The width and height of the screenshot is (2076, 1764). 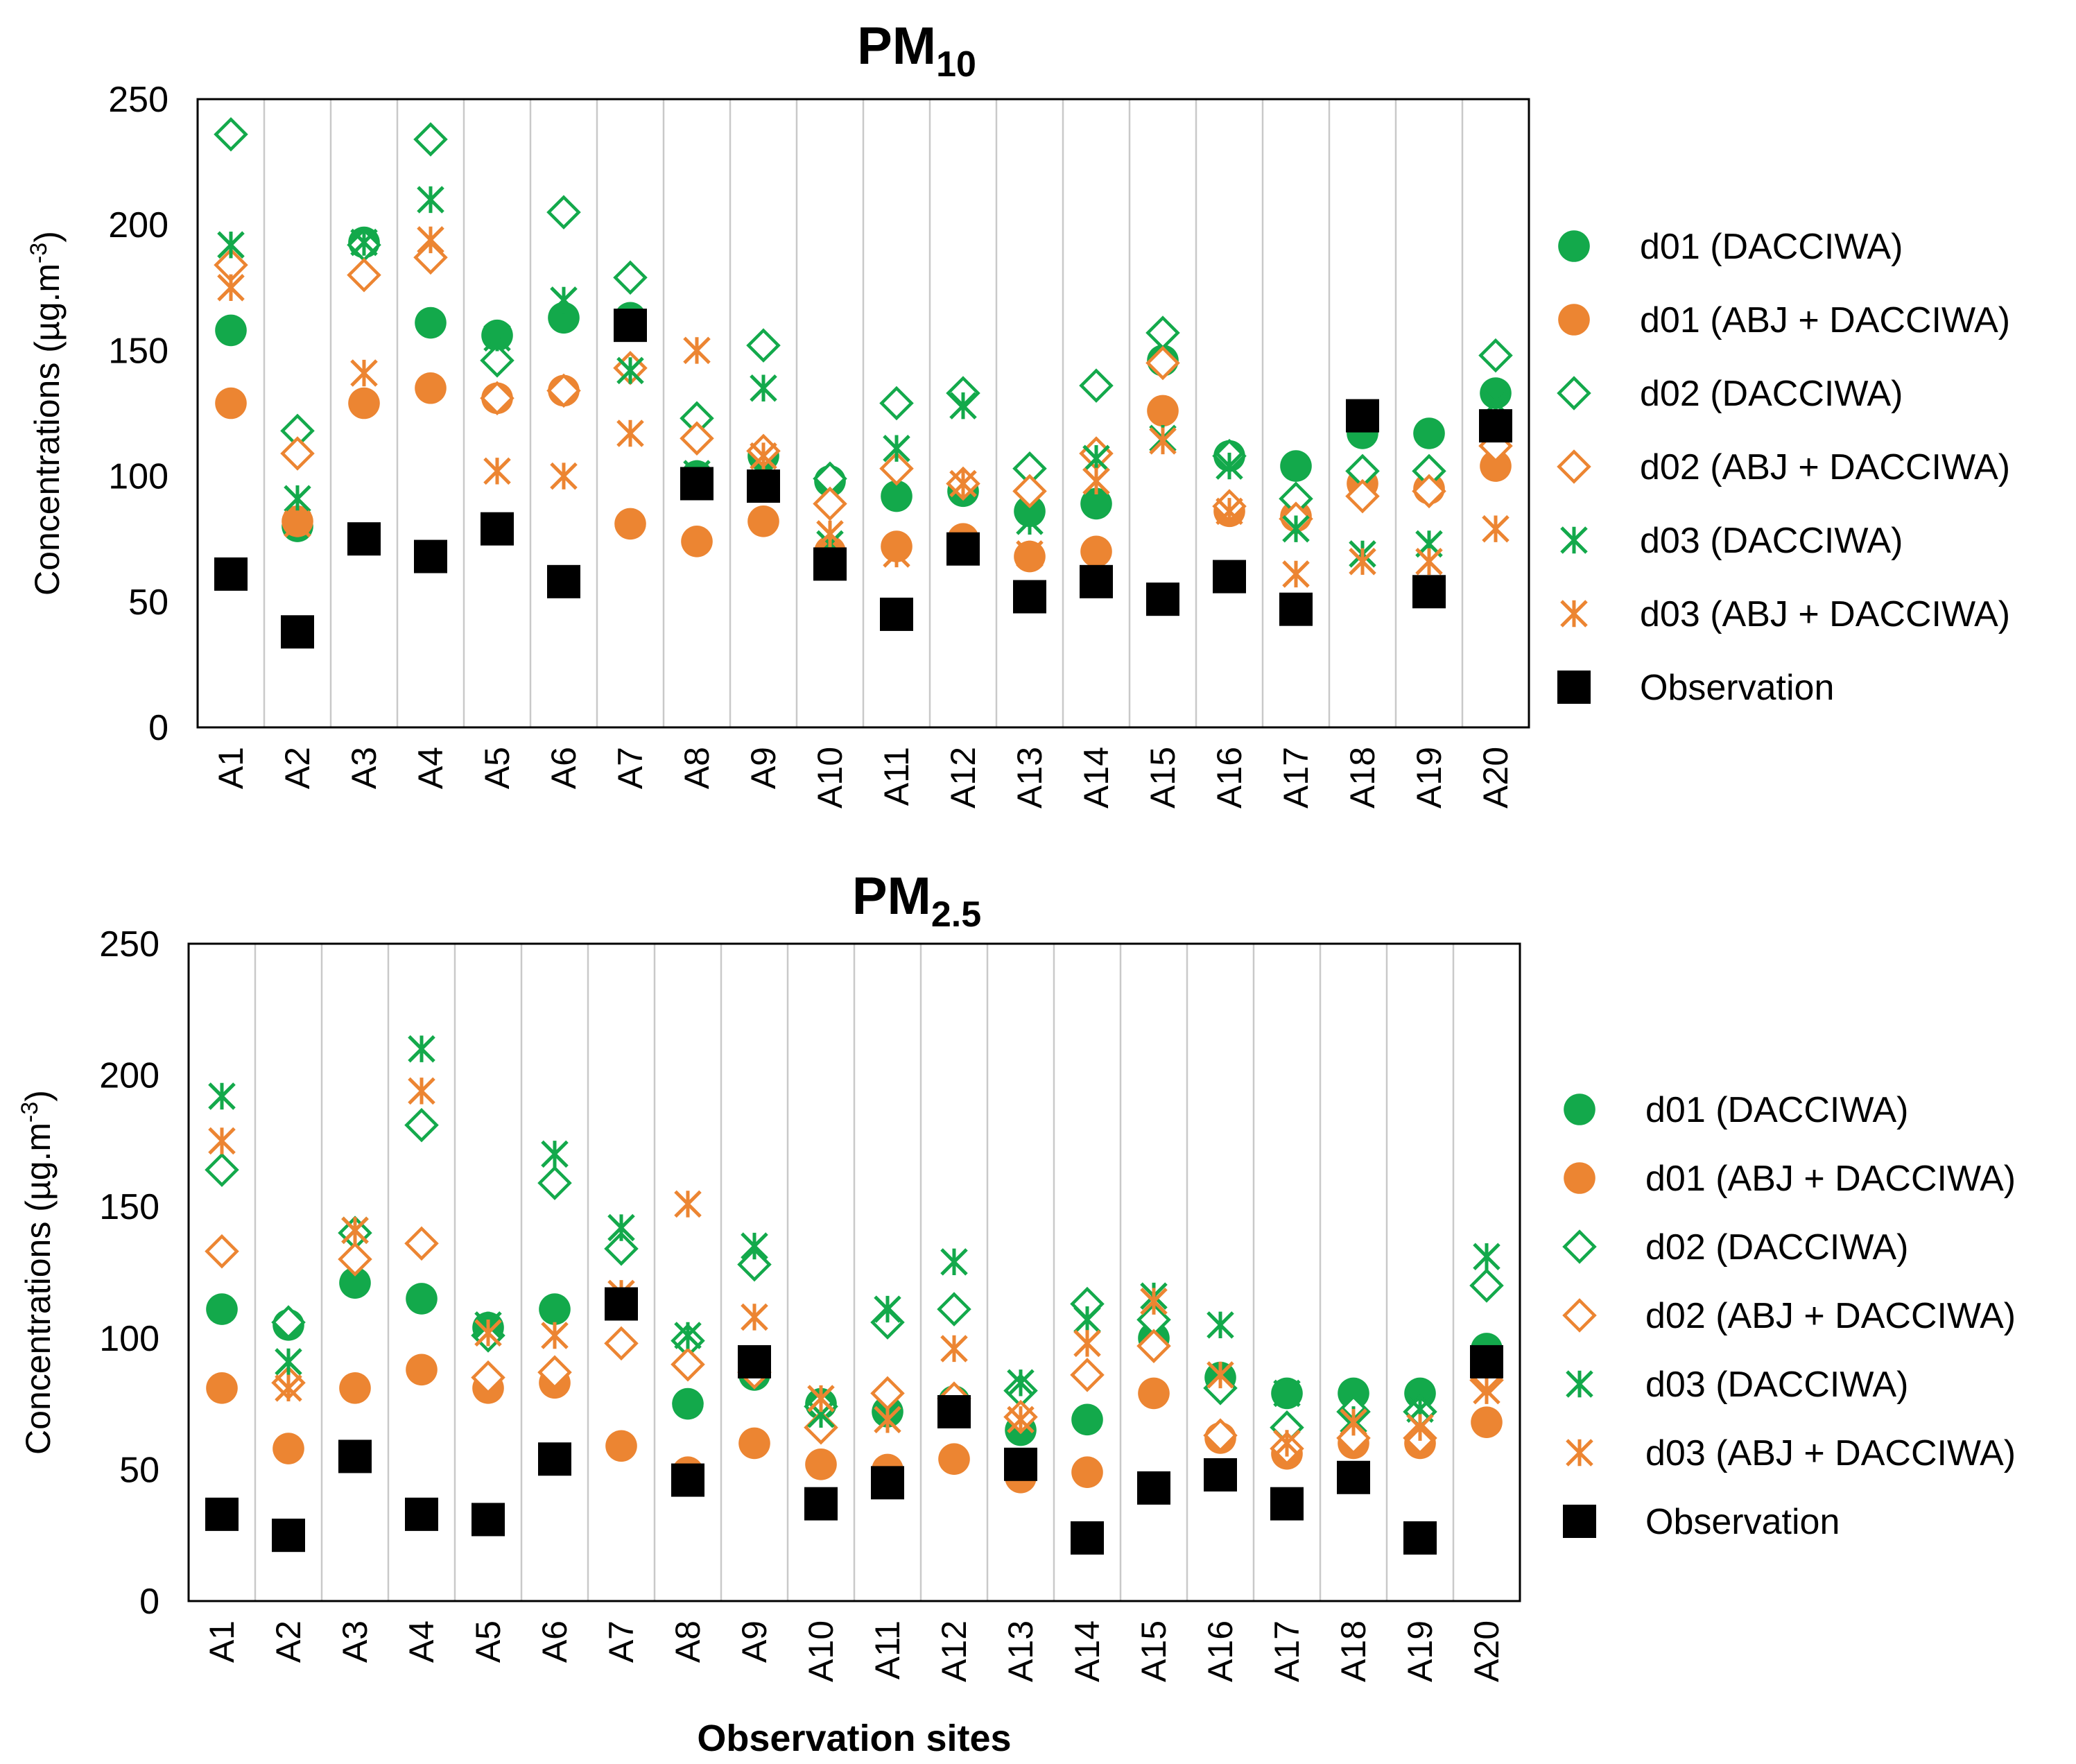 I want to click on pm10-x-tick-label: A15, so click(x=1162, y=777).